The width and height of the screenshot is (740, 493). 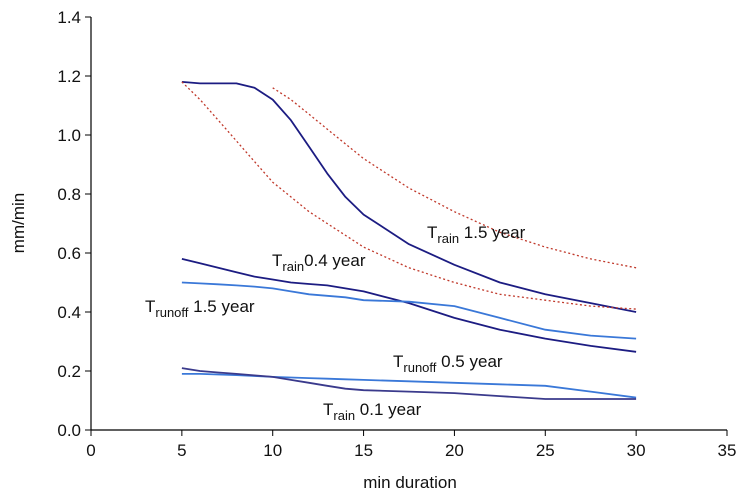 What do you see at coordinates (545, 450) in the screenshot?
I see `x-tick-label: 25` at bounding box center [545, 450].